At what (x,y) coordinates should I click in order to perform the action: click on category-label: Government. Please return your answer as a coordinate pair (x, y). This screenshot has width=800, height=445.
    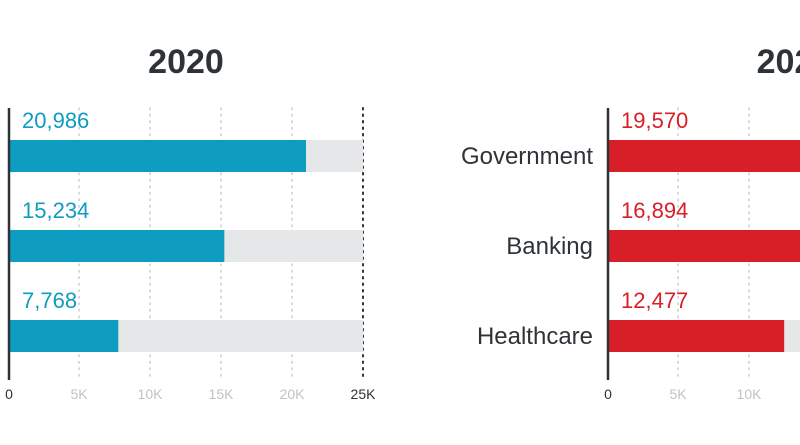
    Looking at the image, I should click on (527, 156).